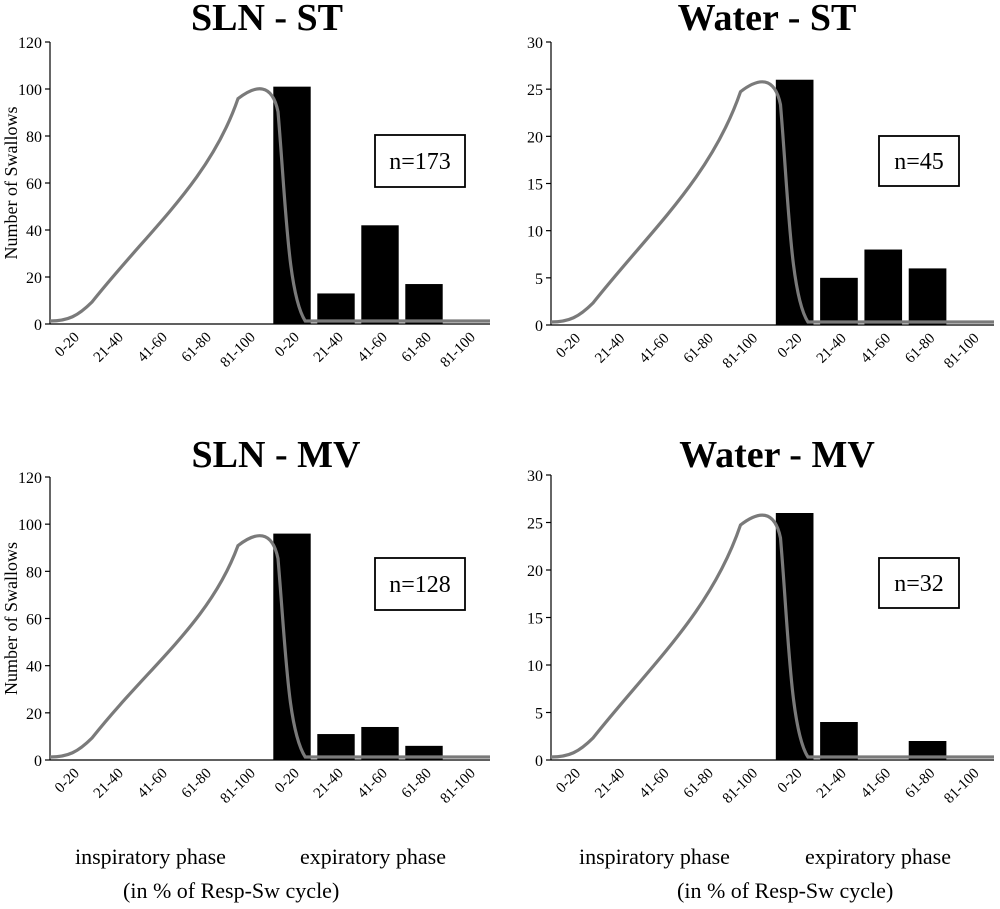 The image size is (1000, 909). What do you see at coordinates (539, 714) in the screenshot?
I see `chart-4-y-tick-label: 5` at bounding box center [539, 714].